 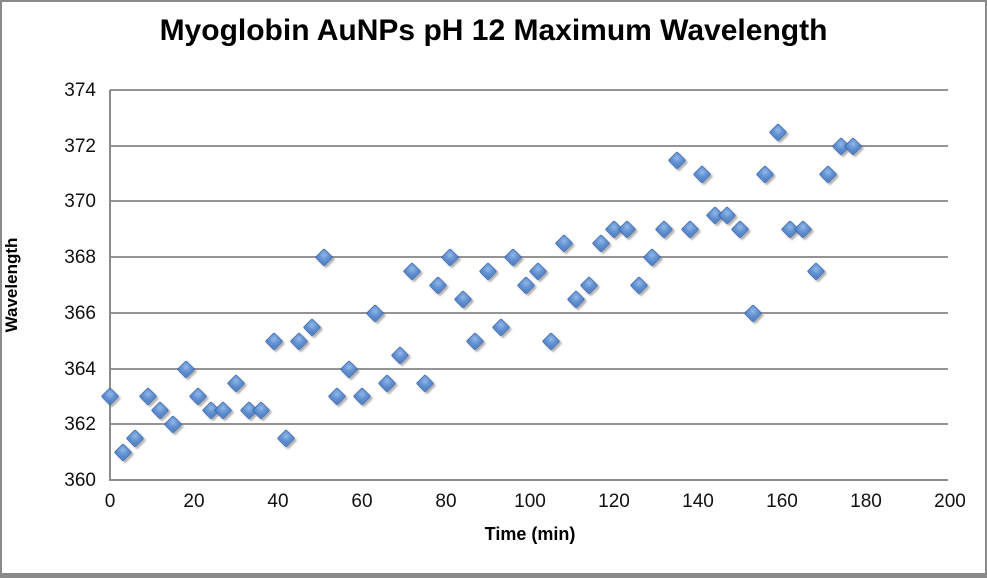 What do you see at coordinates (950, 501) in the screenshot?
I see `x-tick-label: 200` at bounding box center [950, 501].